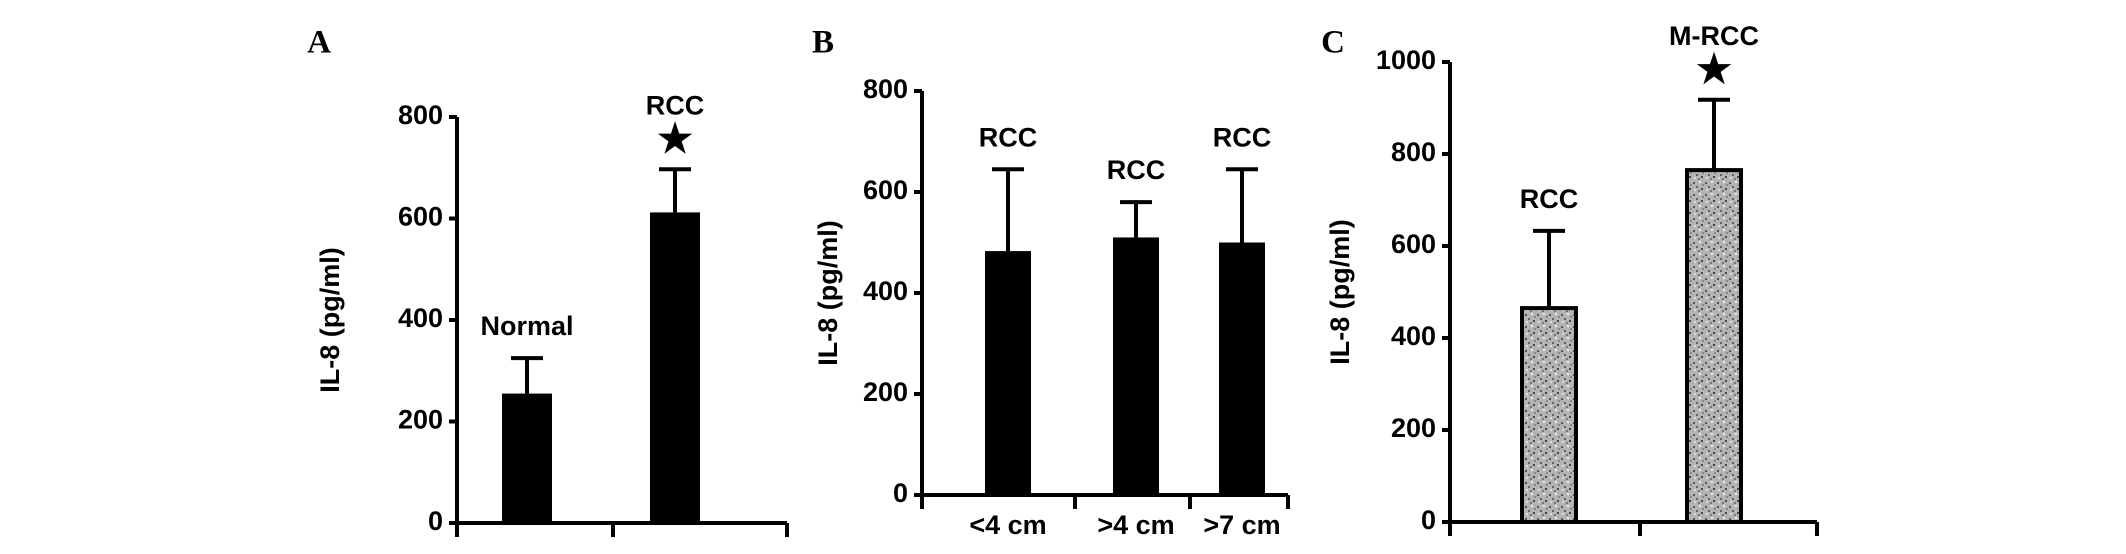  I want to click on panel-label: C, so click(1333, 43).